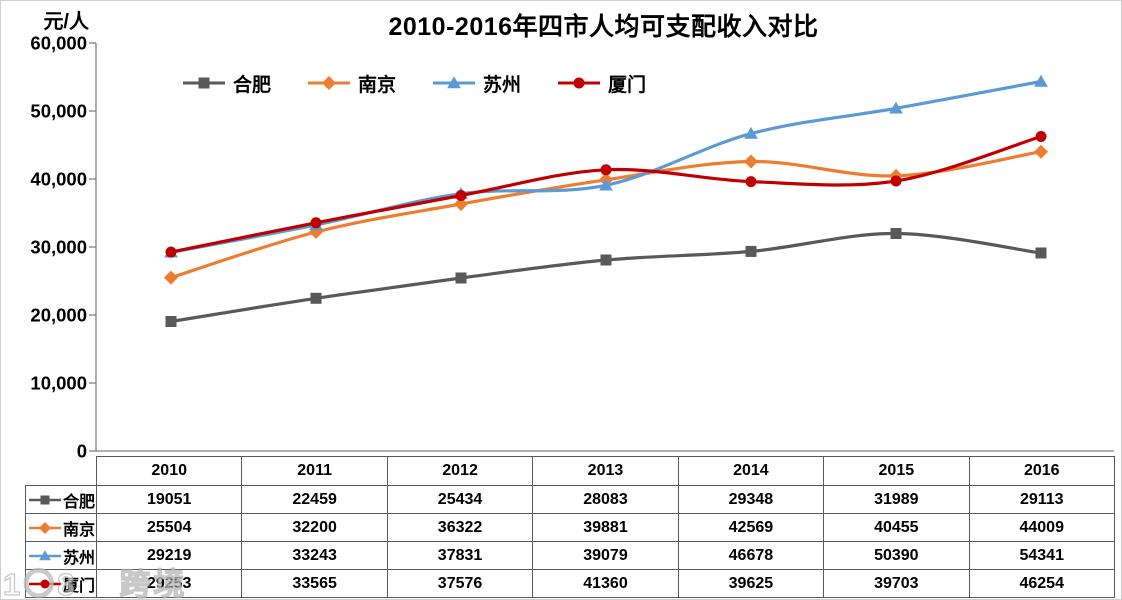 The image size is (1122, 600). Describe the element at coordinates (460, 471) in the screenshot. I see `table-header-cell: 2012` at that location.